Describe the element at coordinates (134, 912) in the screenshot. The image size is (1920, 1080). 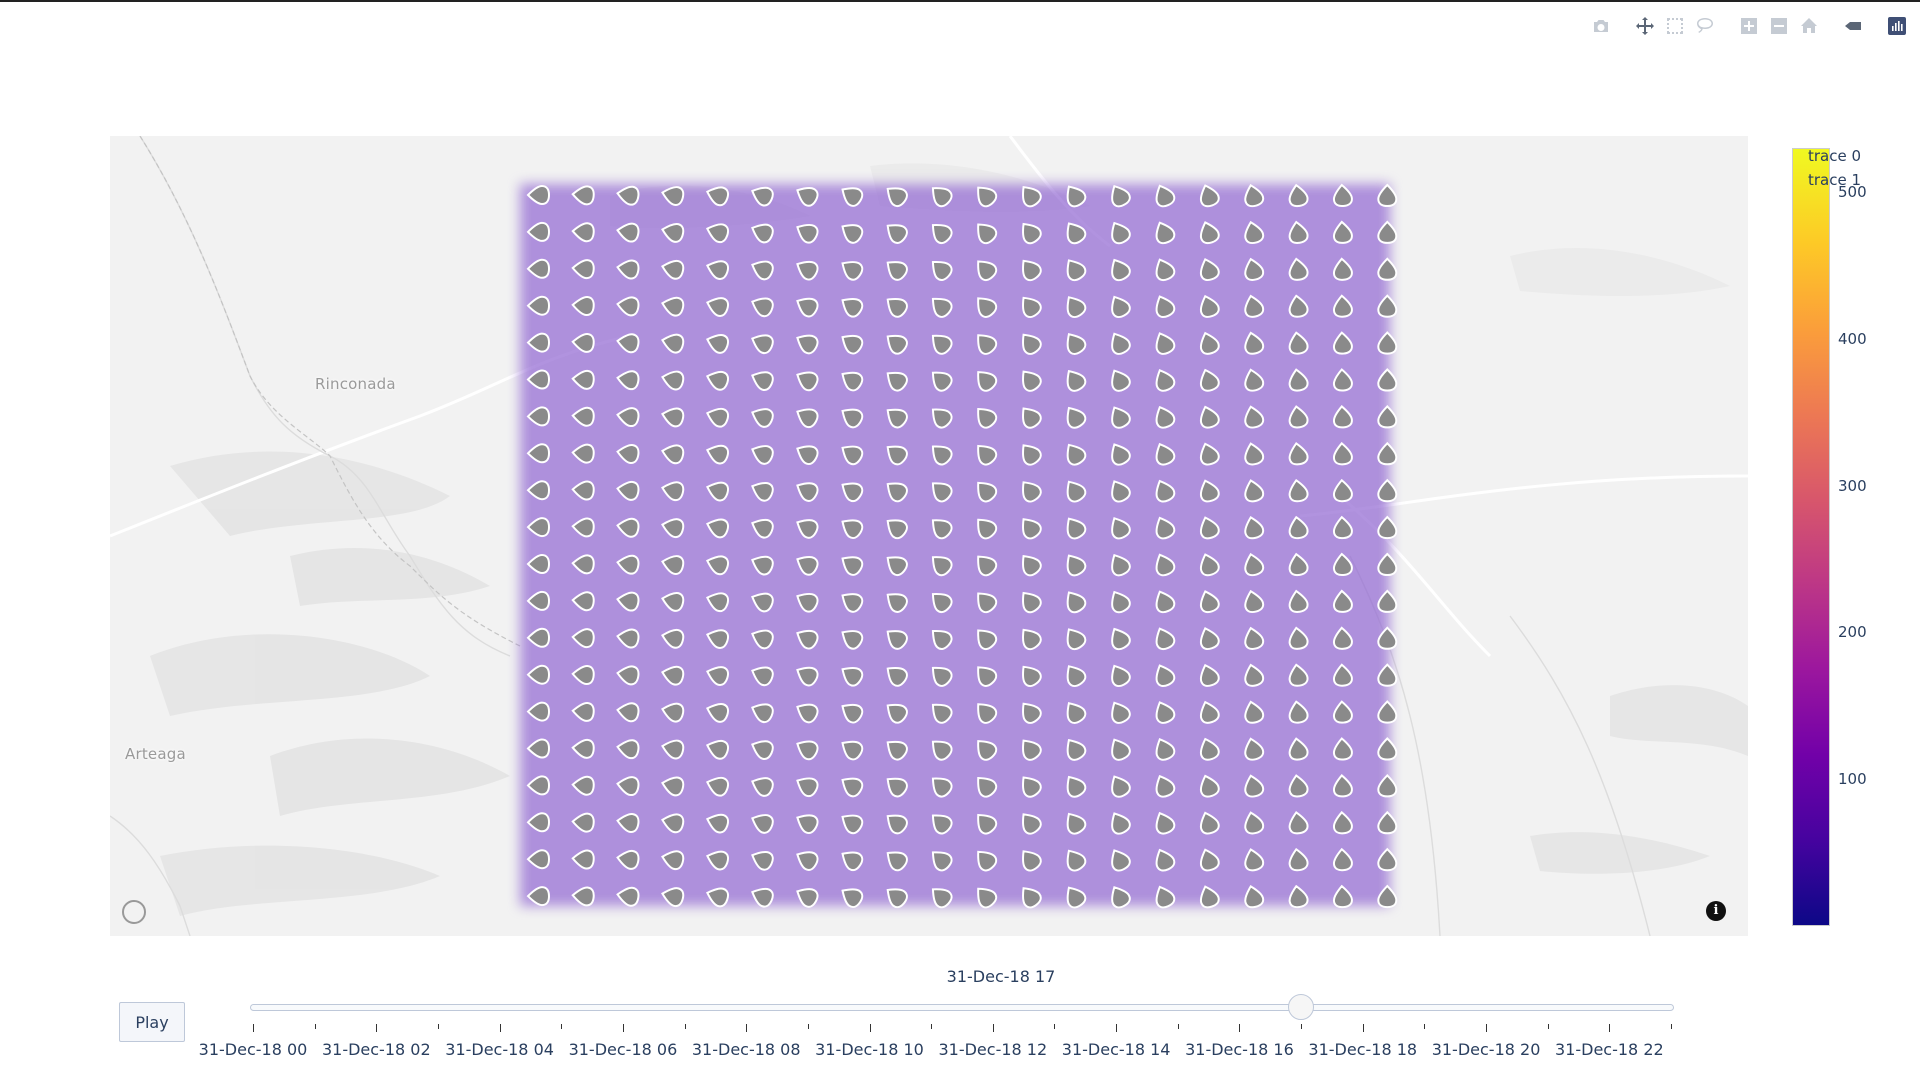
I see `compass-icon` at that location.